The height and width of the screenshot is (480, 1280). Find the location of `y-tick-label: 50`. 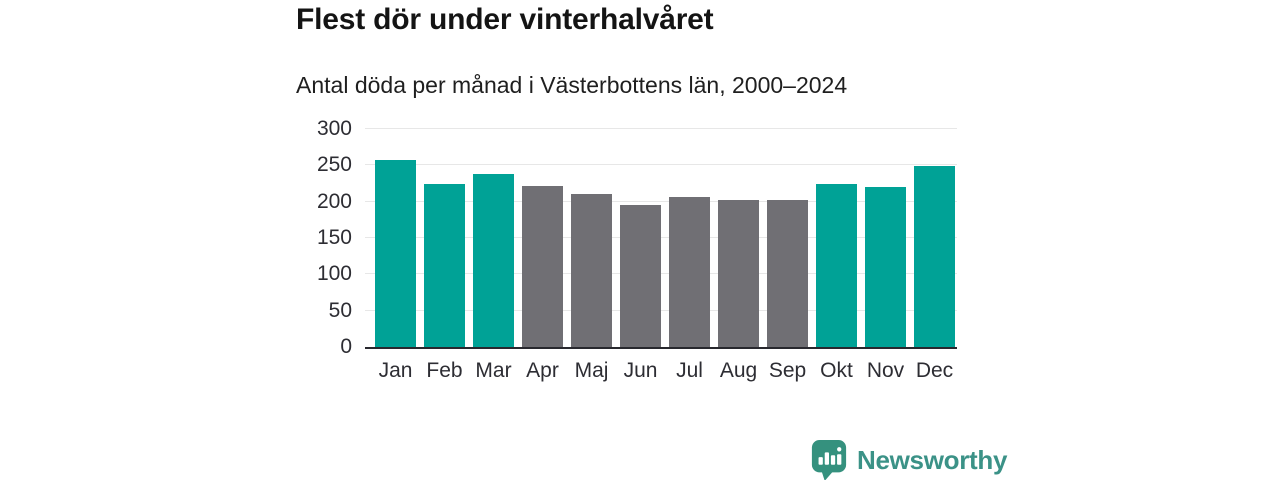

y-tick-label: 50 is located at coordinates (340, 310).